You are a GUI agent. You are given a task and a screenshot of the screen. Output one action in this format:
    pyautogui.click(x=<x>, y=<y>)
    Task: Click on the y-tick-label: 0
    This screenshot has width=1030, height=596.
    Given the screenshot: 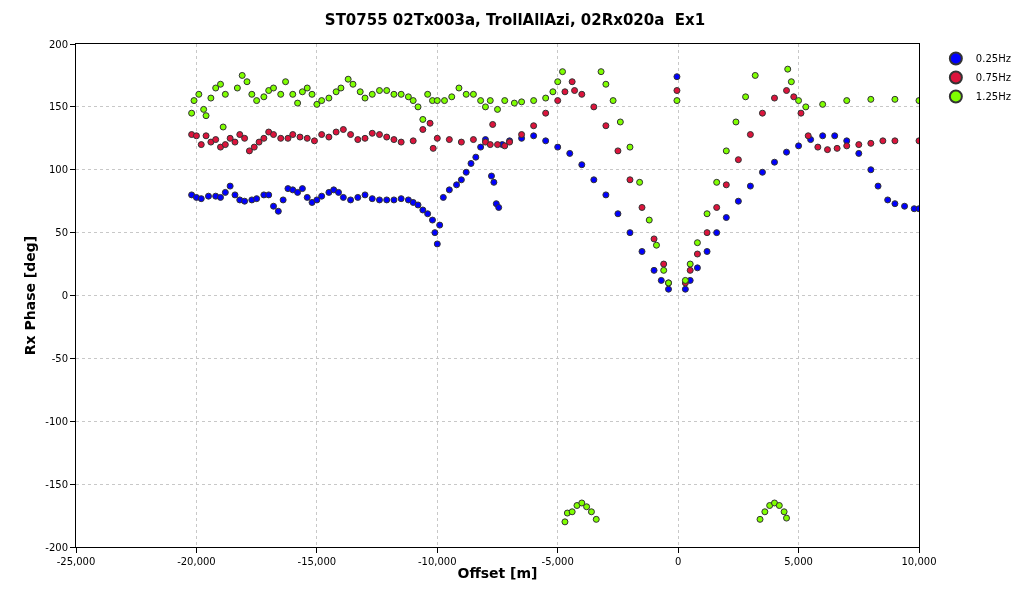 What is the action you would take?
    pyautogui.click(x=64, y=295)
    